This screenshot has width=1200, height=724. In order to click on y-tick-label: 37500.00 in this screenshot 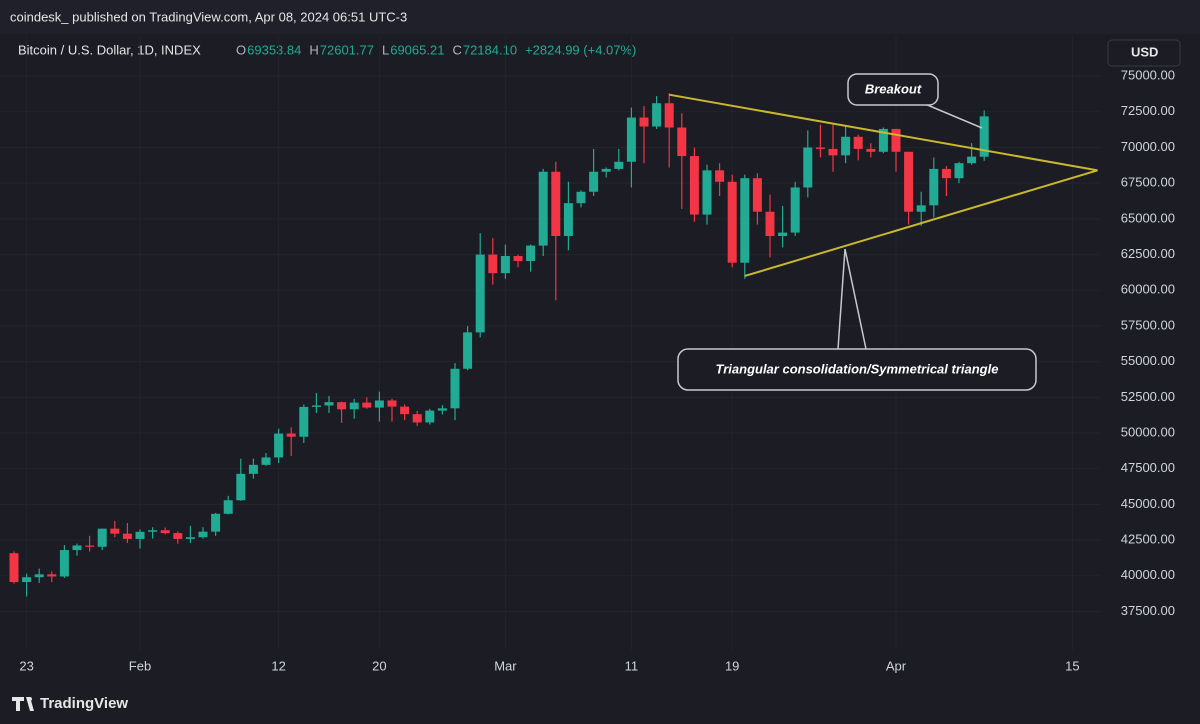, I will do `click(1148, 610)`.